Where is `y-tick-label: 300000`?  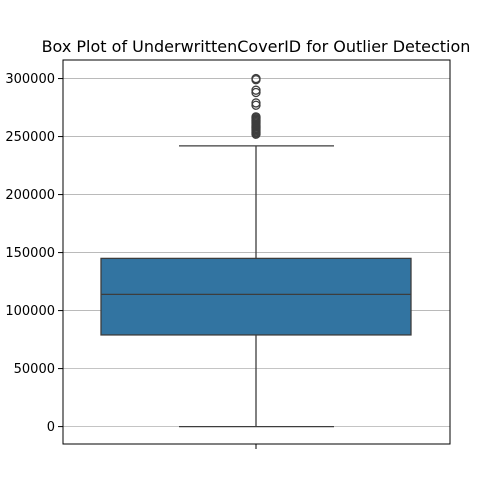
y-tick-label: 300000 is located at coordinates (30, 79).